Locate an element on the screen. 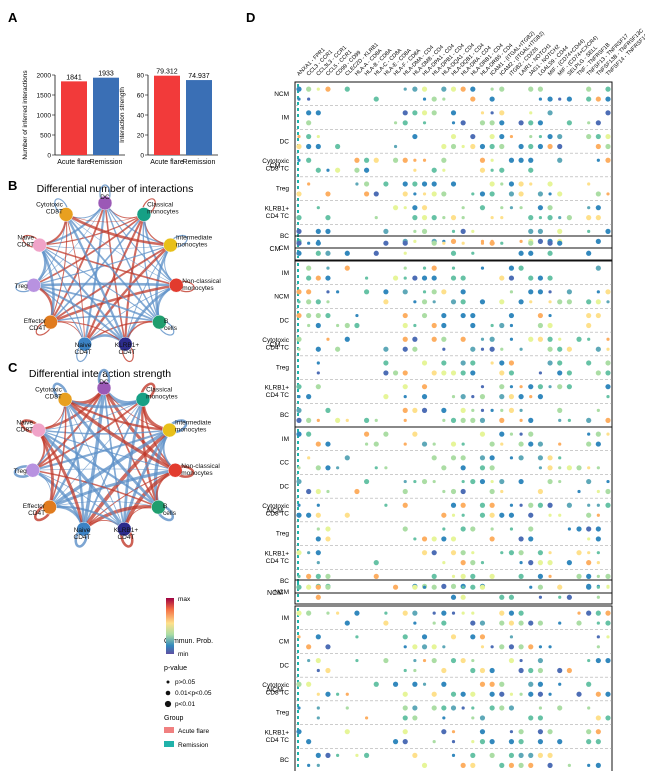  node-label-line: Naive is located at coordinates (83, 345).